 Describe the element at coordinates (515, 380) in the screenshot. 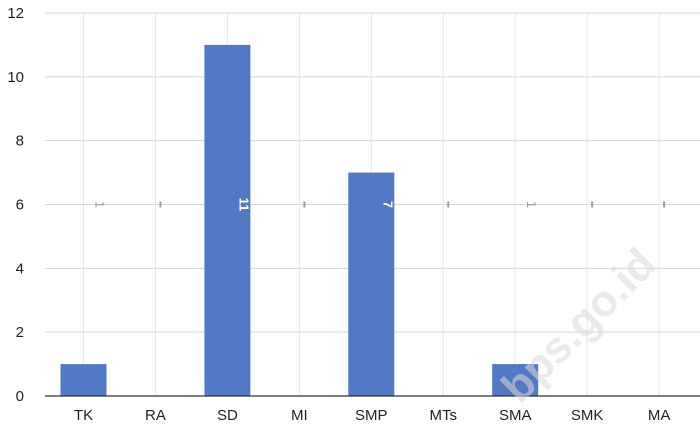

I see `bar-sma` at that location.